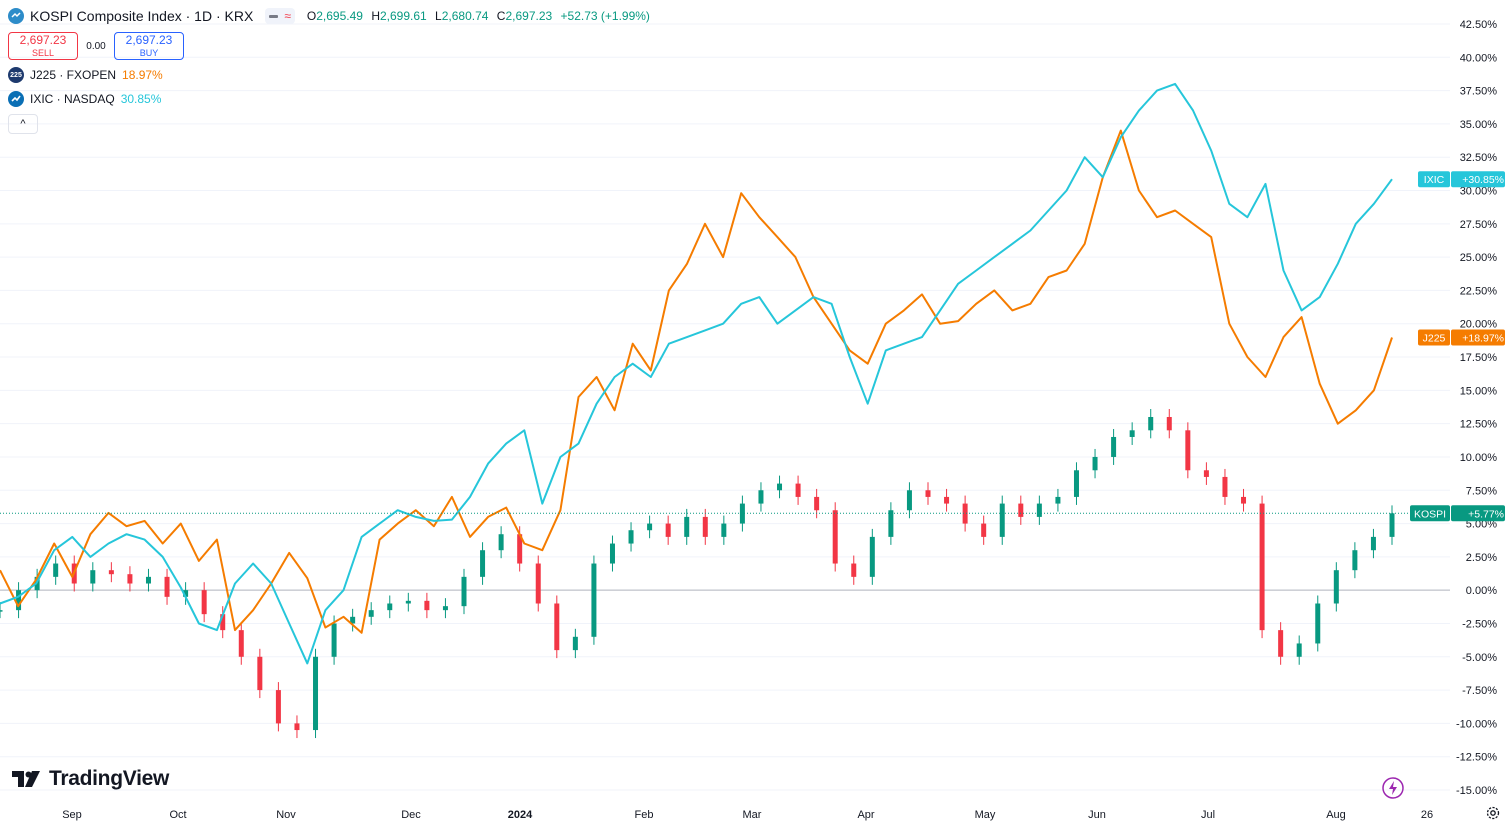 The height and width of the screenshot is (827, 1512). I want to click on y-tick-label: 22.50%, so click(1479, 291).